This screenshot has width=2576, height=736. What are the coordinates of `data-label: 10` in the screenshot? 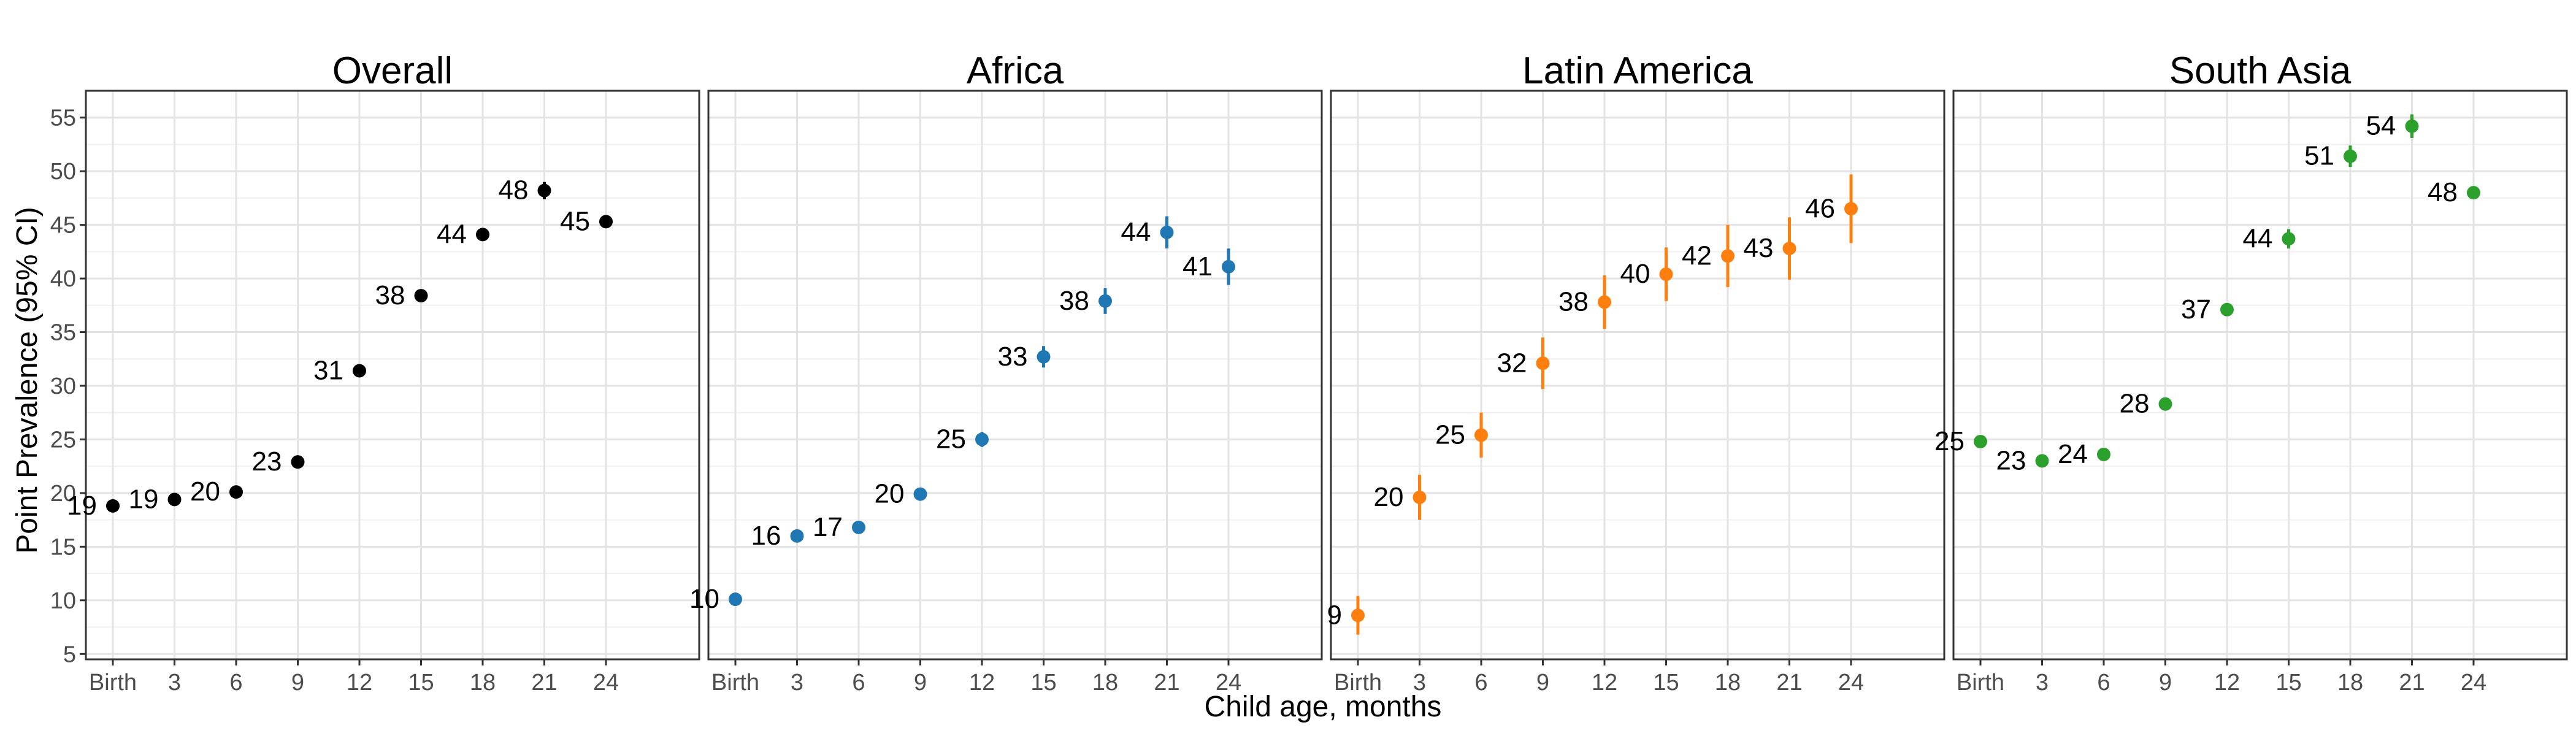 It's located at (704, 599).